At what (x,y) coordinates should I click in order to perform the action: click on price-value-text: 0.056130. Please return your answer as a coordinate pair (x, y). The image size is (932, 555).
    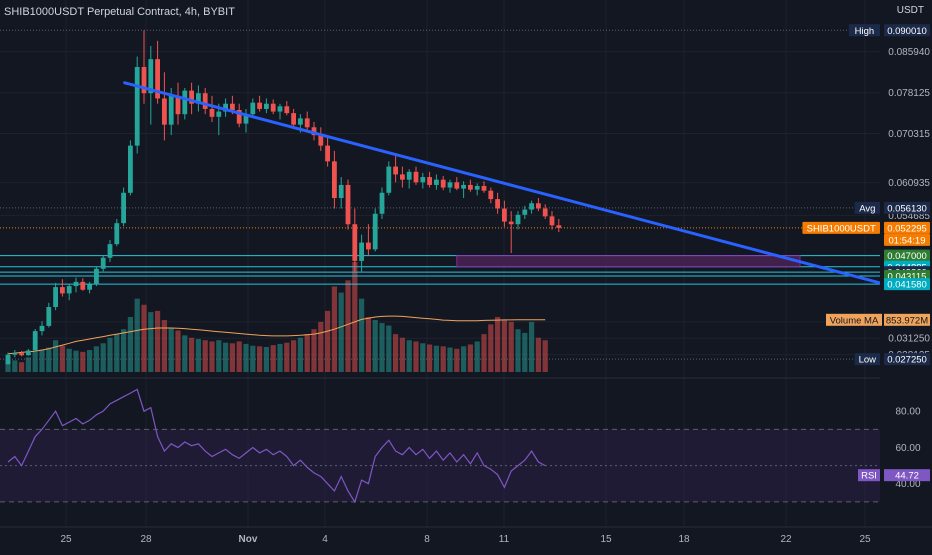
    Looking at the image, I should click on (907, 208).